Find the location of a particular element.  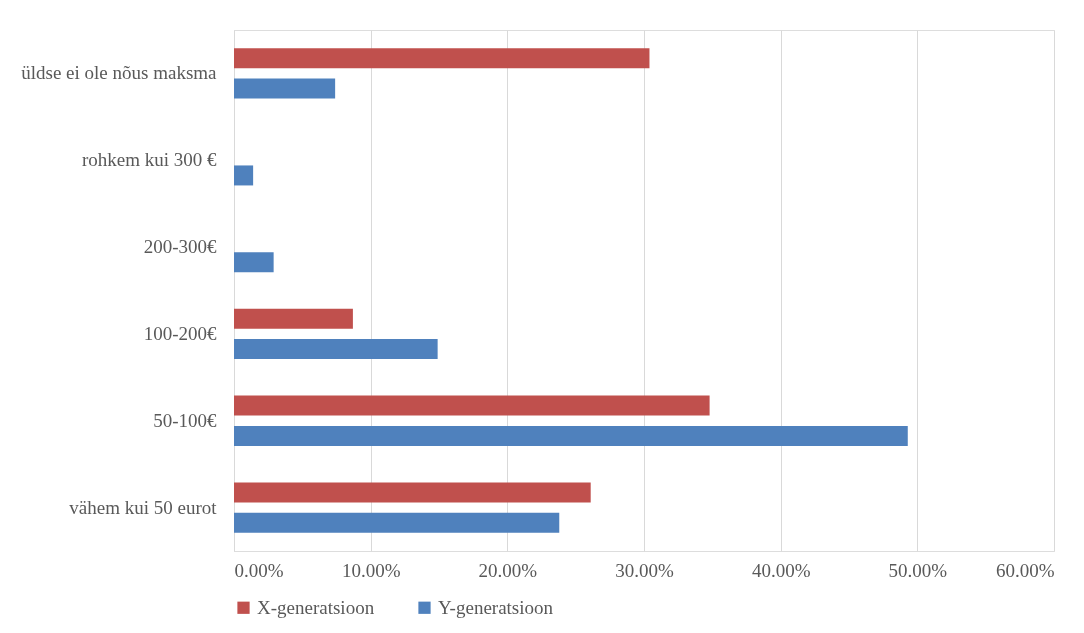

y-tick-label: vähem kui 50 eurot is located at coordinates (143, 507).